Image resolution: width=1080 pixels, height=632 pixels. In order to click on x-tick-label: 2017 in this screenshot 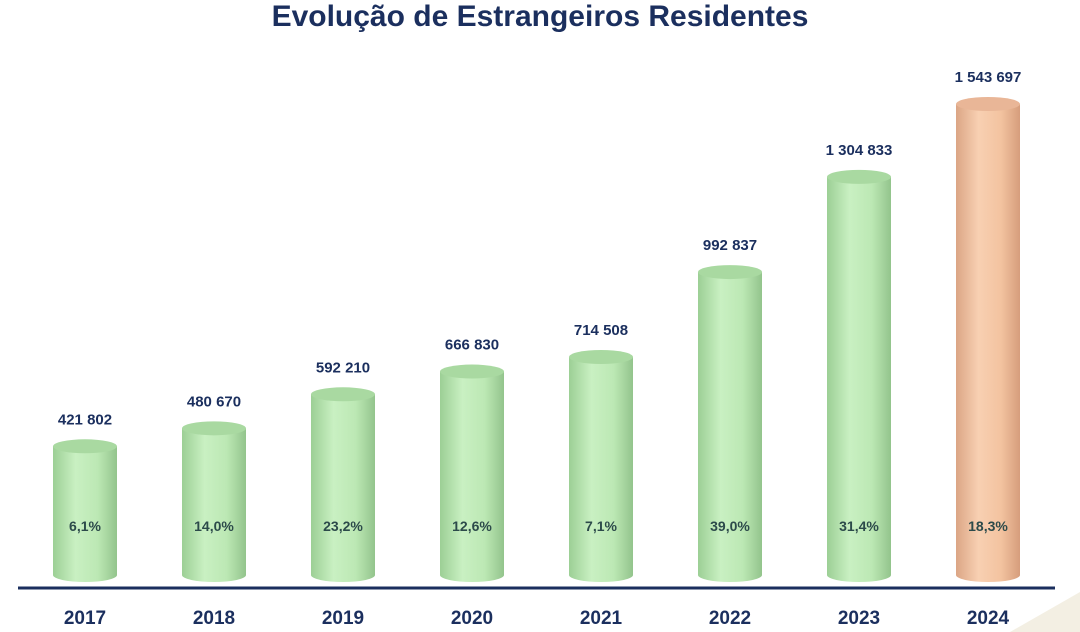, I will do `click(85, 618)`.